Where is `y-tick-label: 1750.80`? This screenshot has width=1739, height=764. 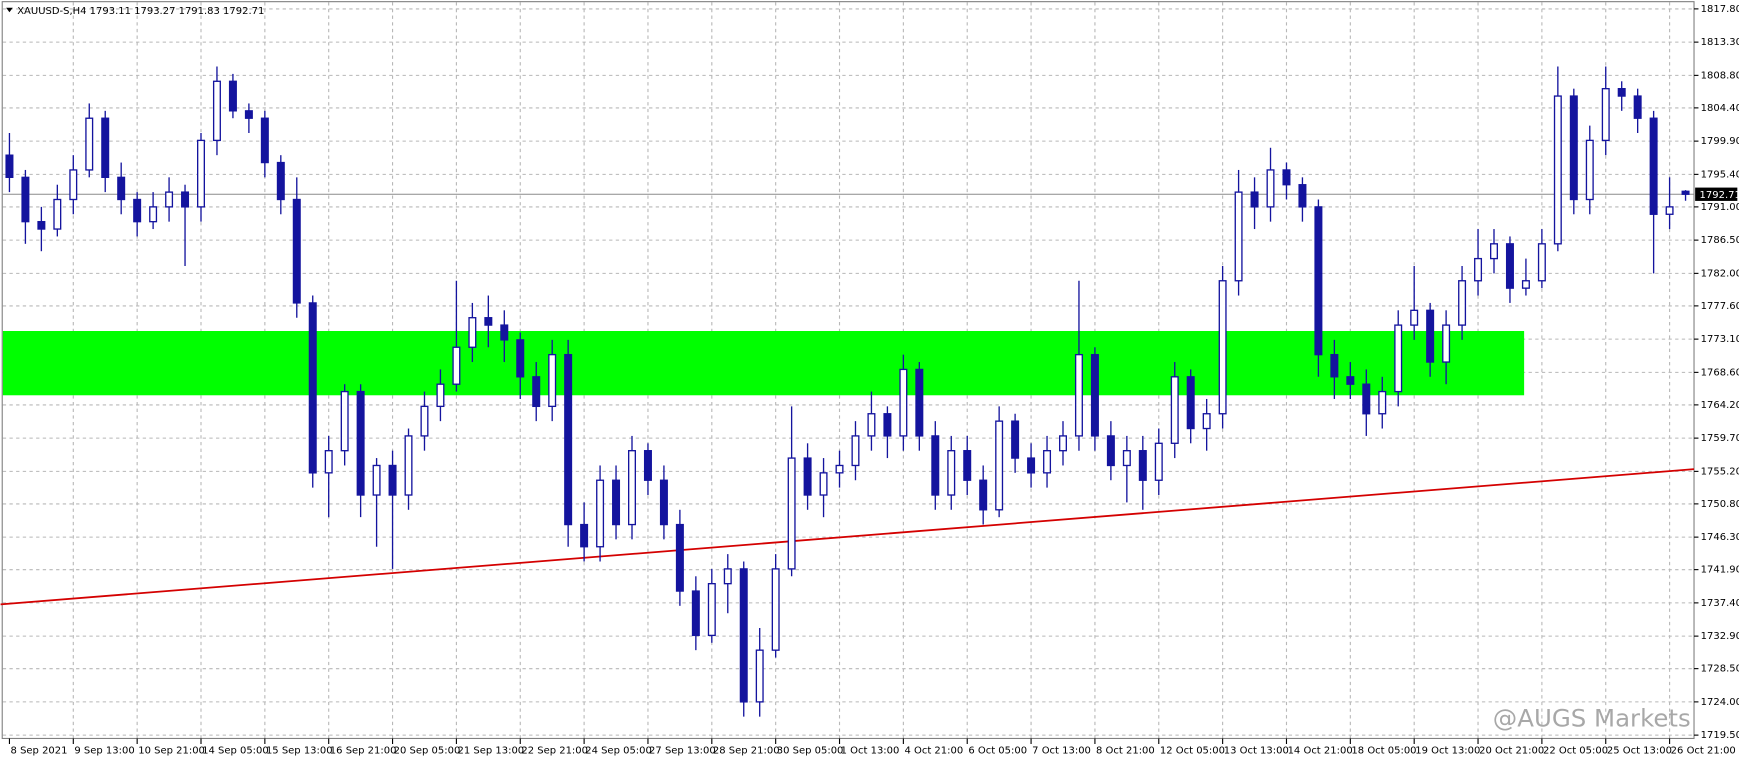 y-tick-label: 1750.80 is located at coordinates (1720, 504).